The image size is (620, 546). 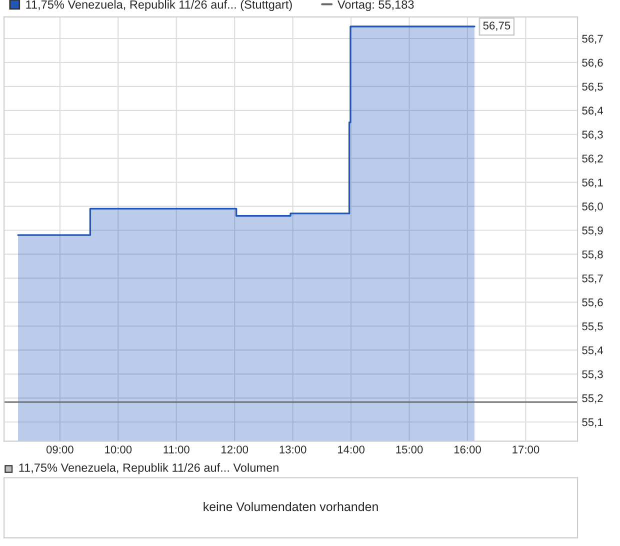 What do you see at coordinates (376, 6) in the screenshot?
I see `legend-label: Vortag: 55,183` at bounding box center [376, 6].